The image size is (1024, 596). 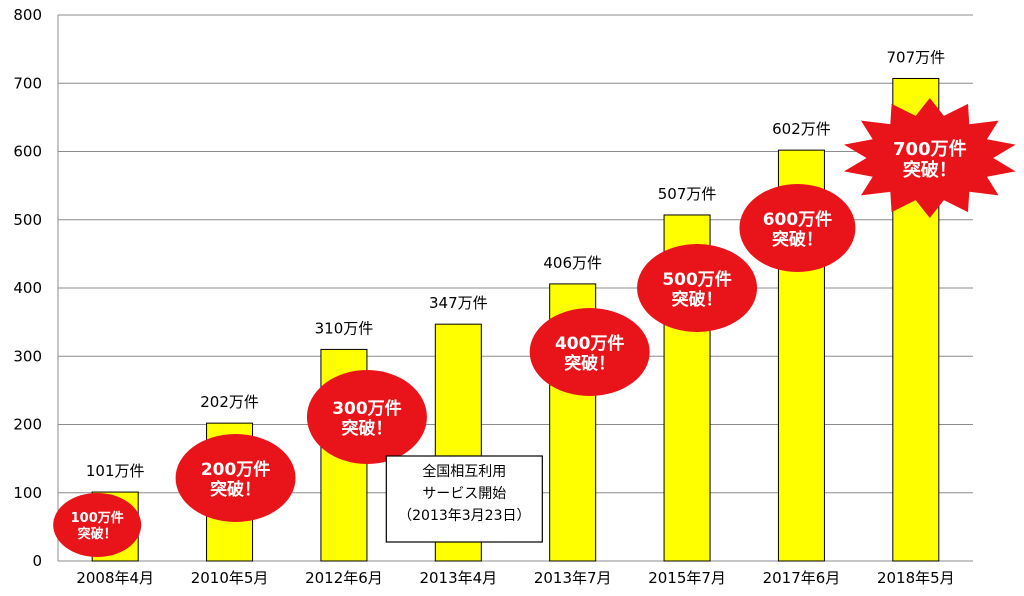 What do you see at coordinates (798, 219) in the screenshot?
I see `badge-line1: 600万件` at bounding box center [798, 219].